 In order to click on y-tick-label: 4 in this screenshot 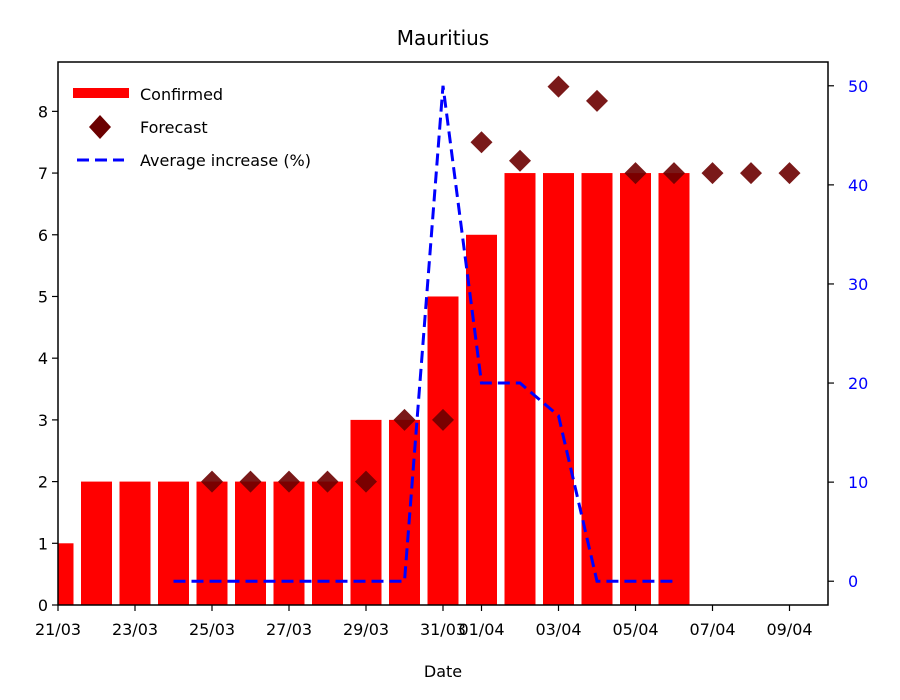, I will do `click(43, 358)`.